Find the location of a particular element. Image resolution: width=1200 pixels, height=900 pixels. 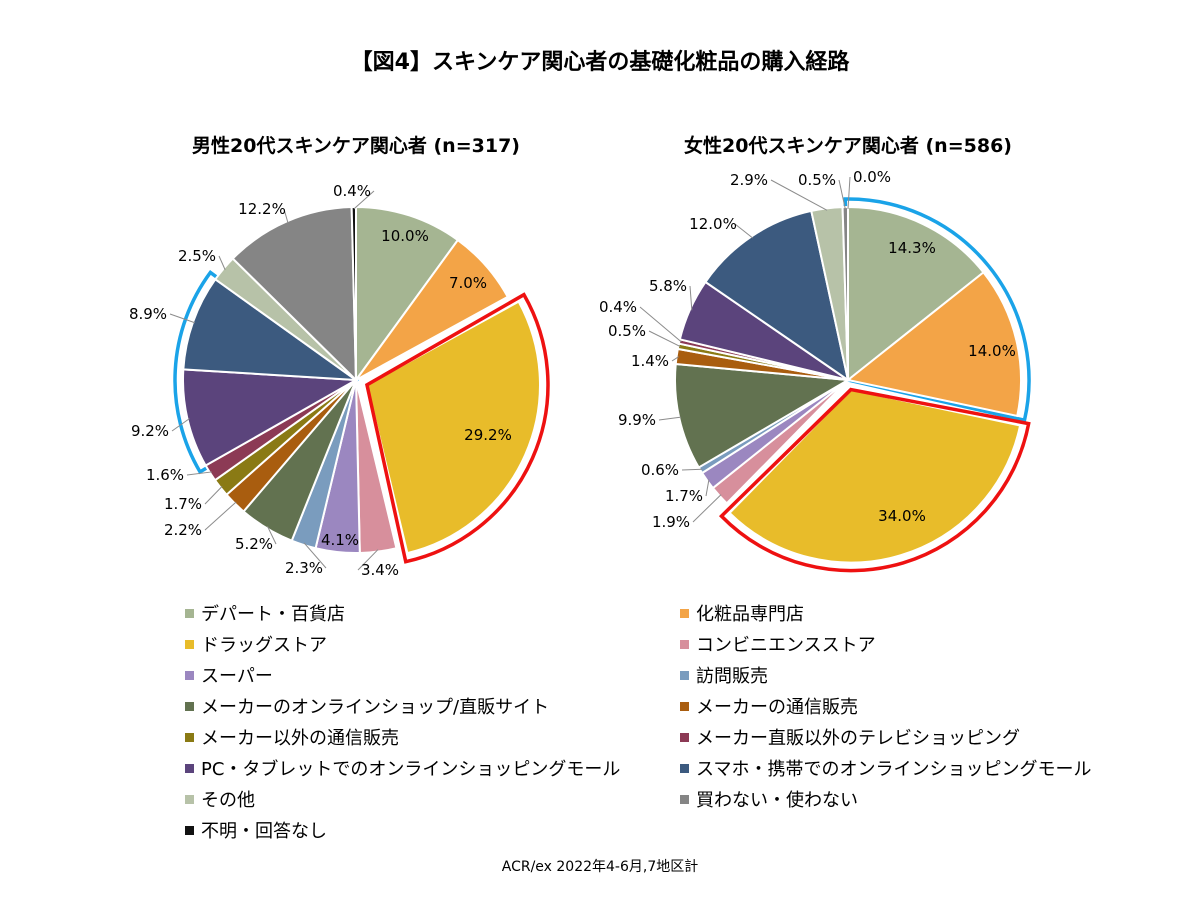

legend-label: メーカーの通信販売 is located at coordinates (777, 707).